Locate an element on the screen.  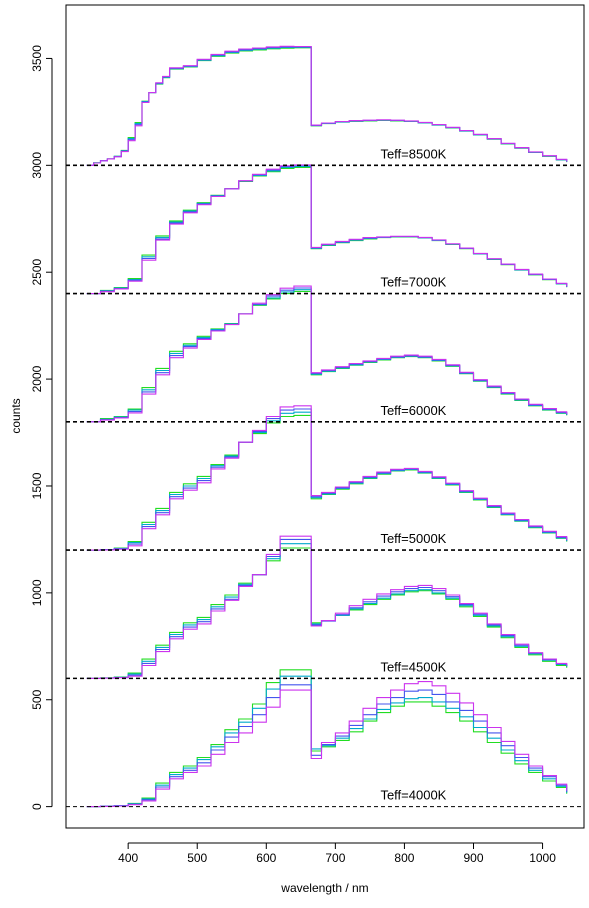
panel-label-2: Teff=5000K is located at coordinates (413, 538).